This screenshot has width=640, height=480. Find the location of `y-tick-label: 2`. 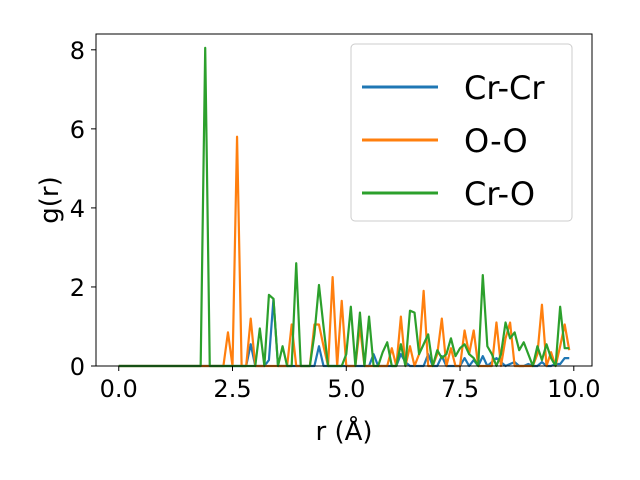

y-tick-label: 2 is located at coordinates (77, 288).